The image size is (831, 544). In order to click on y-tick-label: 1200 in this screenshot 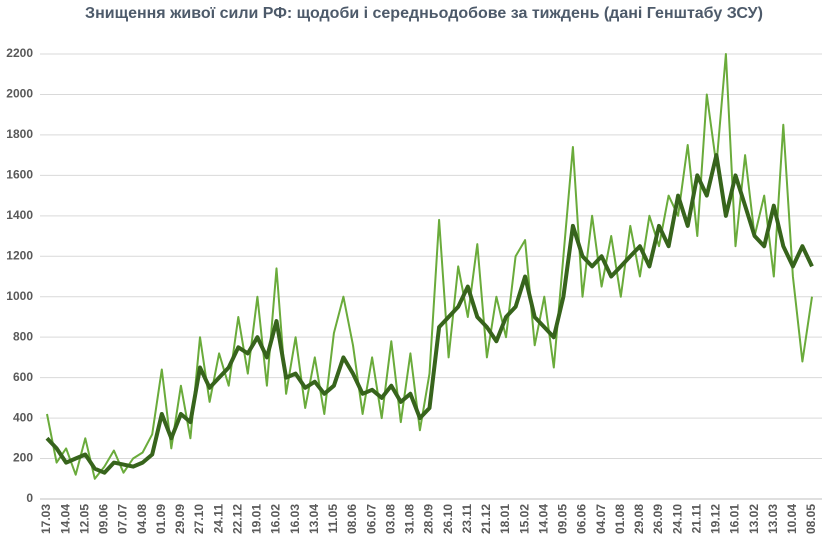, I will do `click(19, 255)`.